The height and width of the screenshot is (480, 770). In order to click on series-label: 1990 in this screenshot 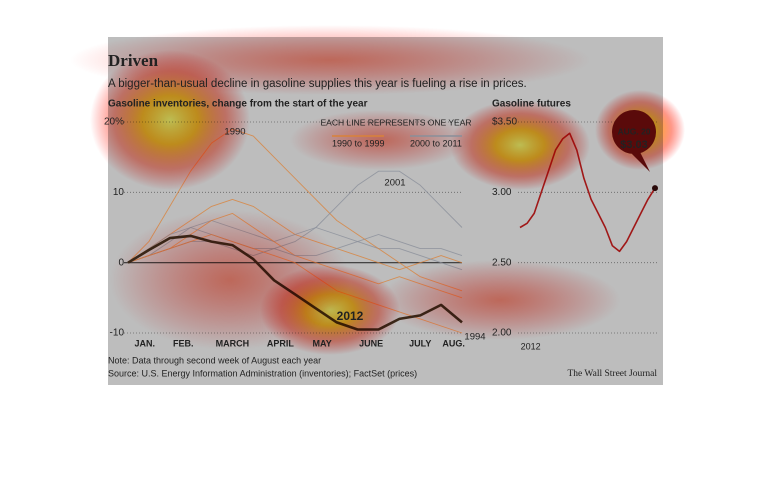, I will do `click(234, 132)`.